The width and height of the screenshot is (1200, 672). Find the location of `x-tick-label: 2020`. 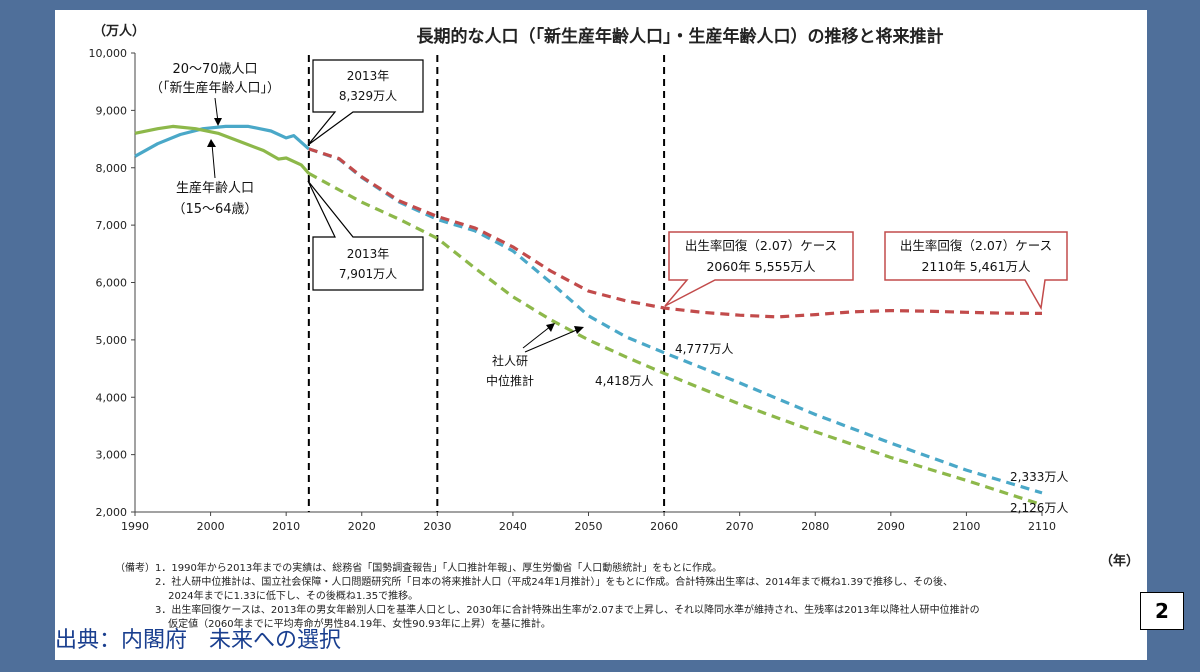

x-tick-label: 2020 is located at coordinates (362, 526).